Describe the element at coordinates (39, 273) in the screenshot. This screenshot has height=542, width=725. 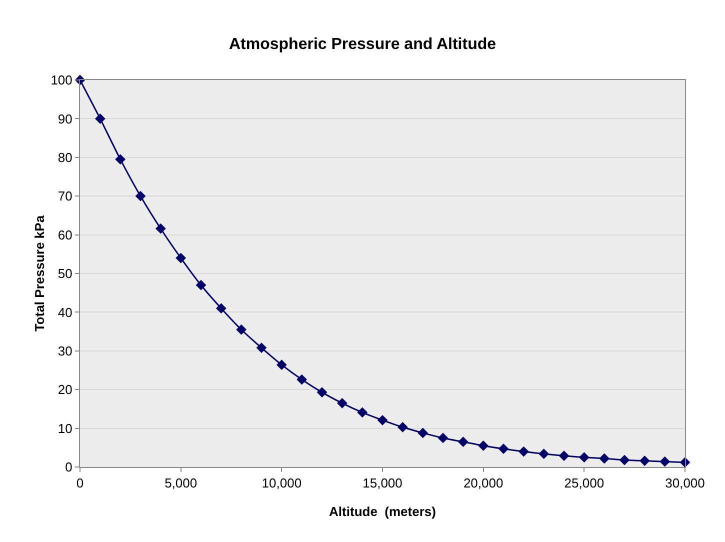
I see `y-axis-title: Total Pressure kPa` at that location.